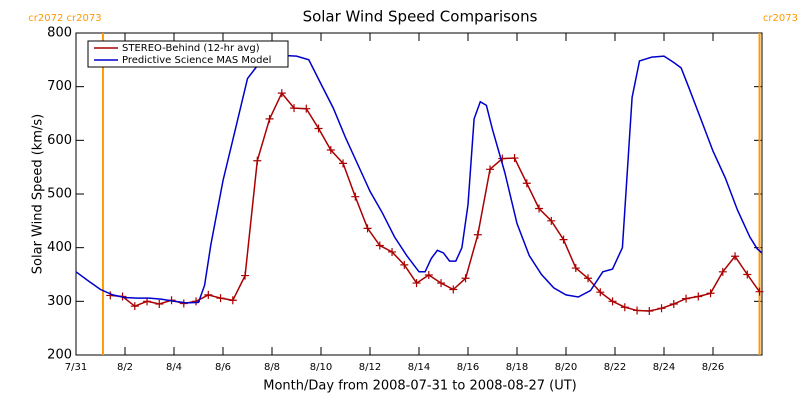 The image size is (800, 400). I want to click on x-tick-label: 8/2, so click(125, 367).